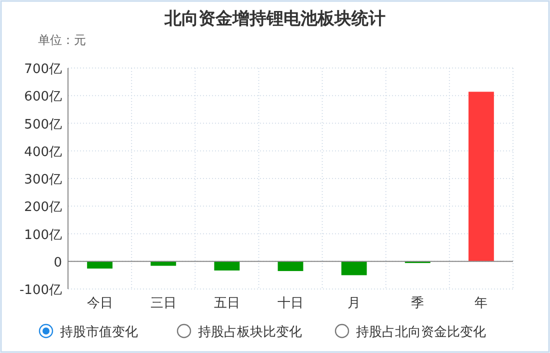  What do you see at coordinates (227, 303) in the screenshot?
I see `x-tick-label: 五日` at bounding box center [227, 303].